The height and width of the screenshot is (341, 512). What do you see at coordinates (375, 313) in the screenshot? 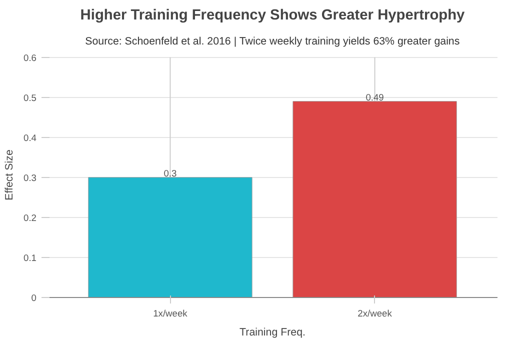
I see `x-tick-label: 2x/week` at bounding box center [375, 313].